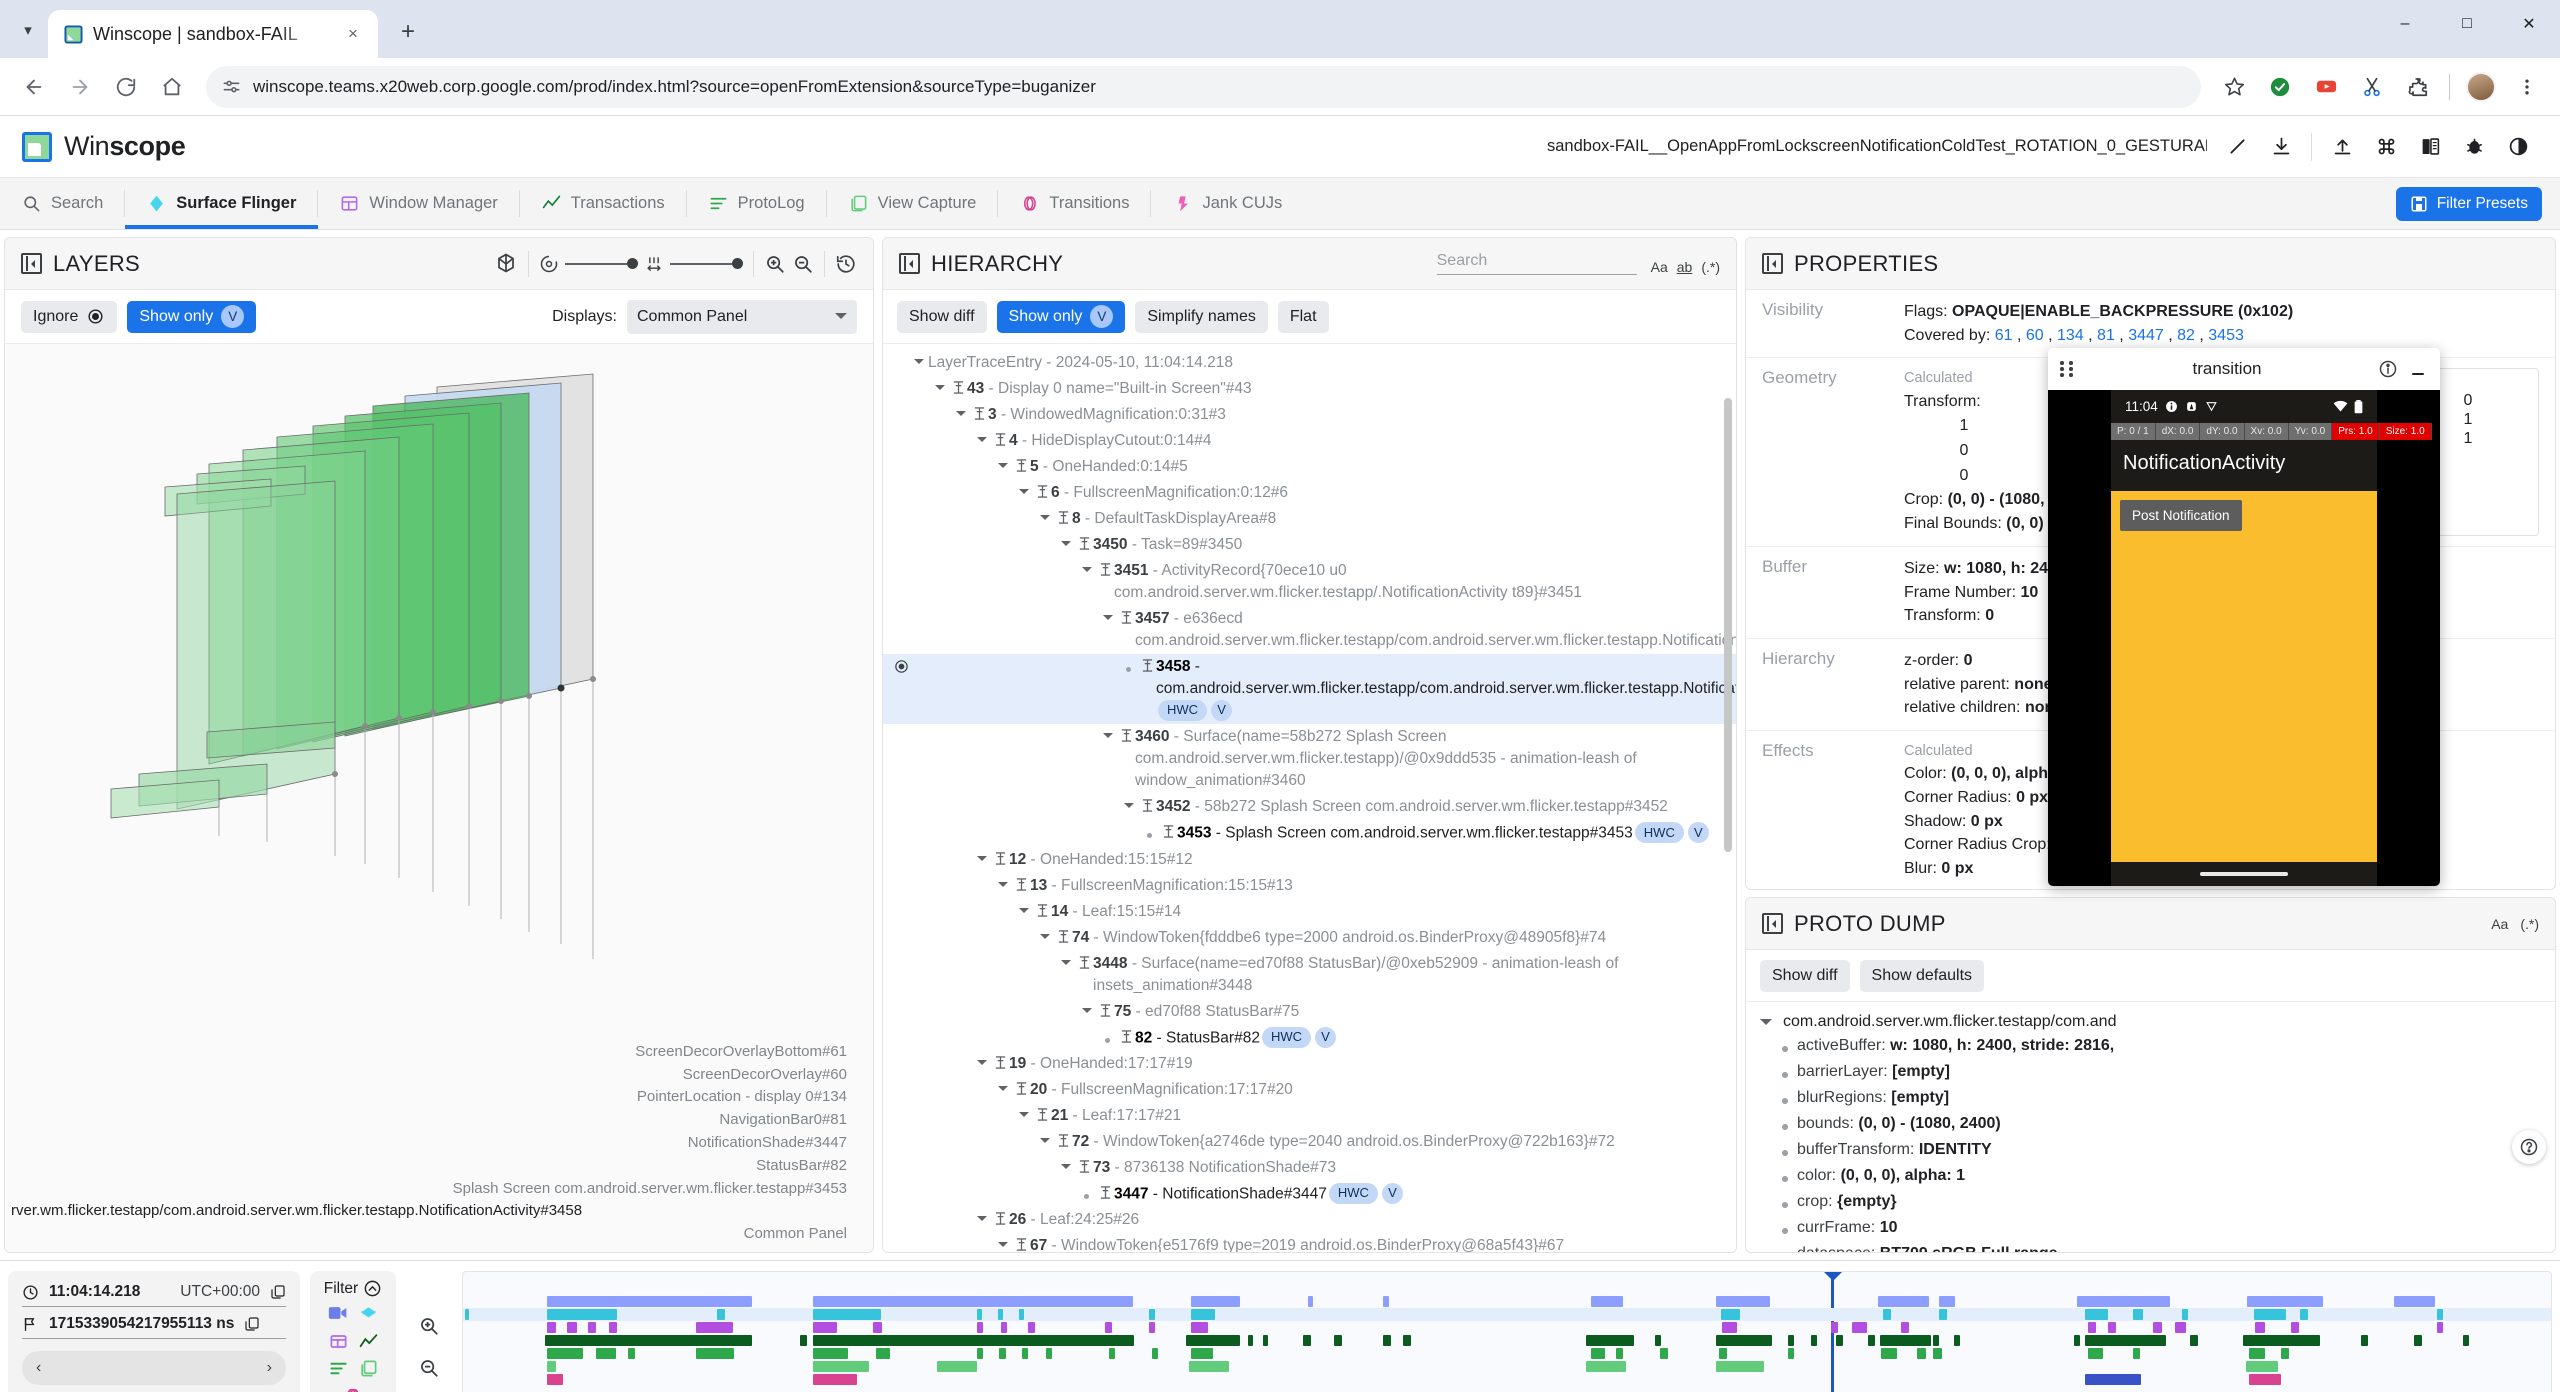 This screenshot has height=1392, width=2560. Describe the element at coordinates (601, 263) in the screenshot. I see `rotation-slider` at that location.